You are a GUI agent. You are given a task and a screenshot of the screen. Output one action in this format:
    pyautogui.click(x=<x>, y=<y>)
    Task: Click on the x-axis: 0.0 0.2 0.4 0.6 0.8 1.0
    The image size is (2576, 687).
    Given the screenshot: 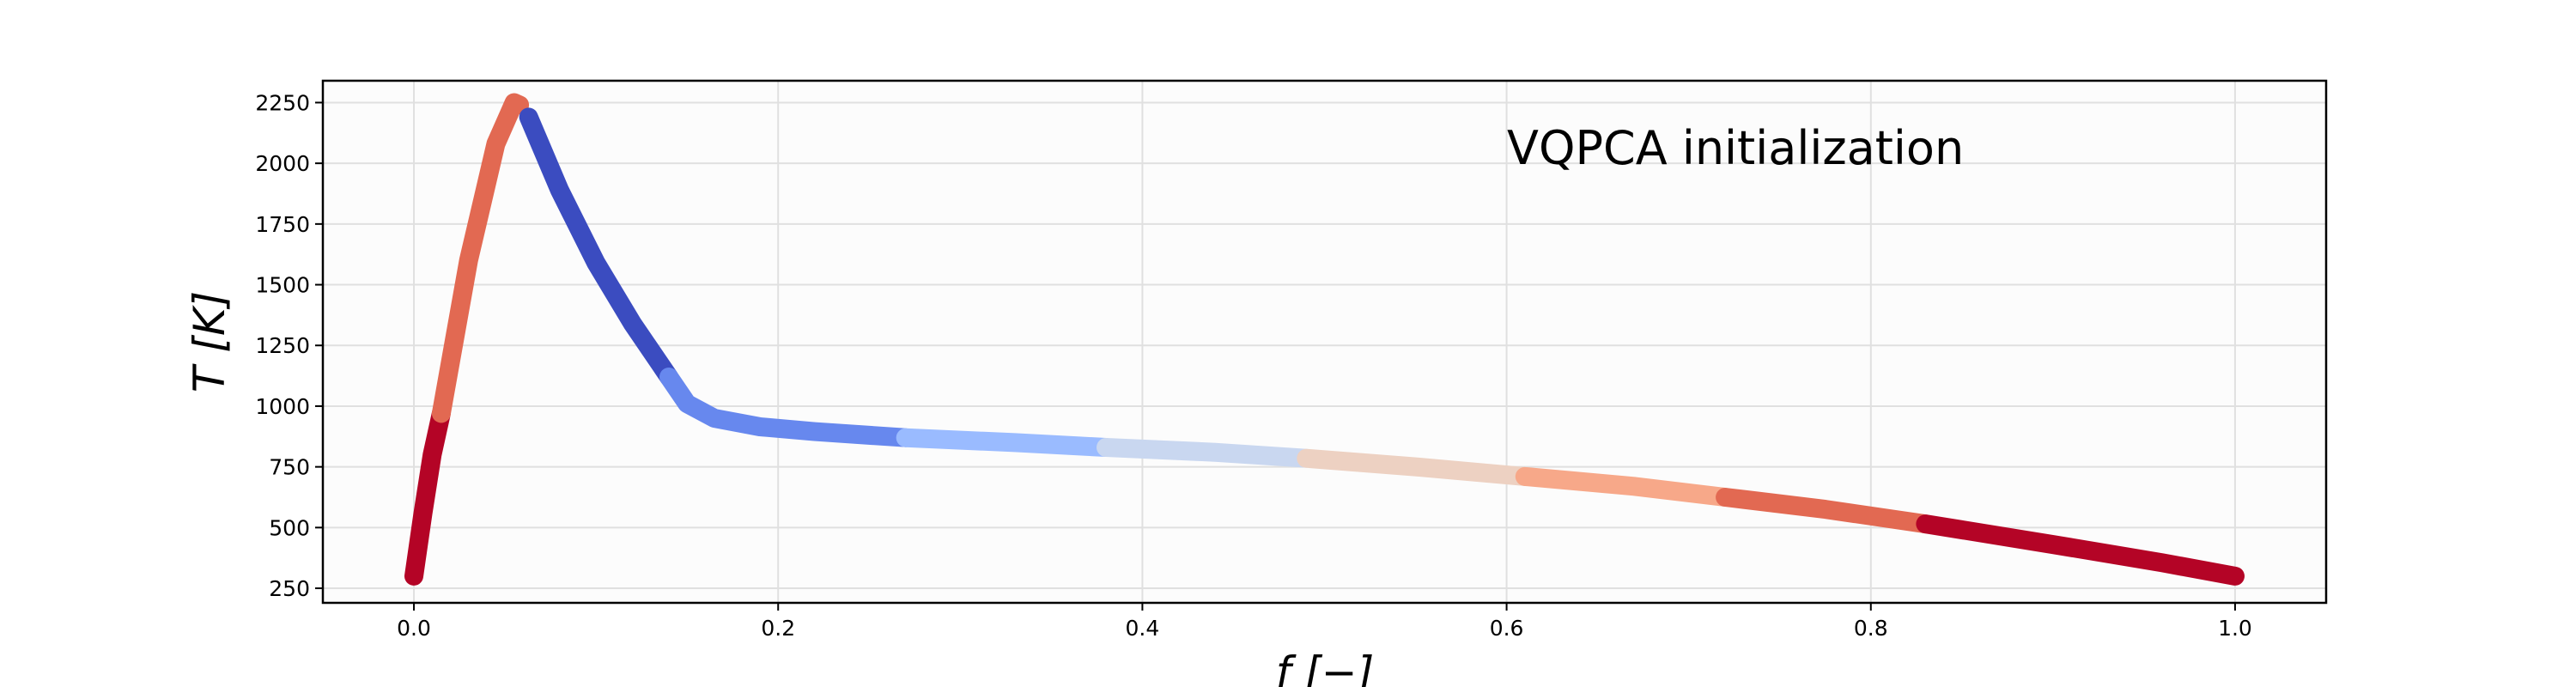 What is the action you would take?
    pyautogui.click(x=1324, y=622)
    